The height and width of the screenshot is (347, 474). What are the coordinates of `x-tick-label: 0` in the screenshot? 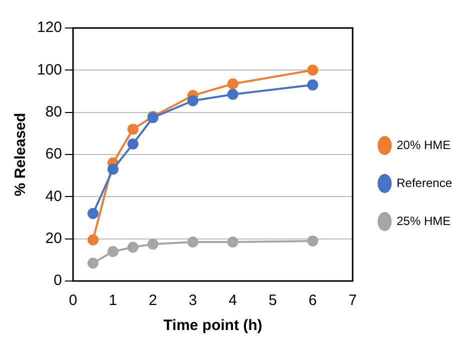 It's located at (73, 301).